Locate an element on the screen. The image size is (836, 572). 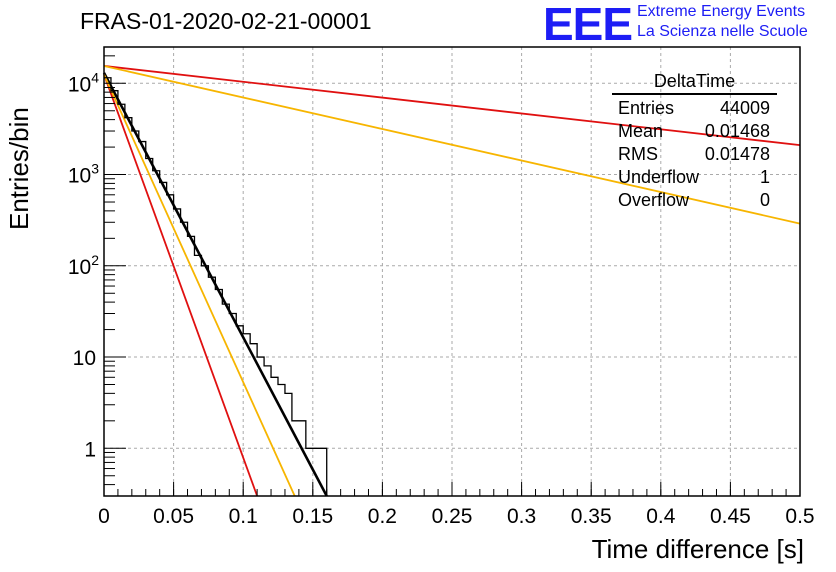
stats-value: 0.01478 is located at coordinates (737, 154).